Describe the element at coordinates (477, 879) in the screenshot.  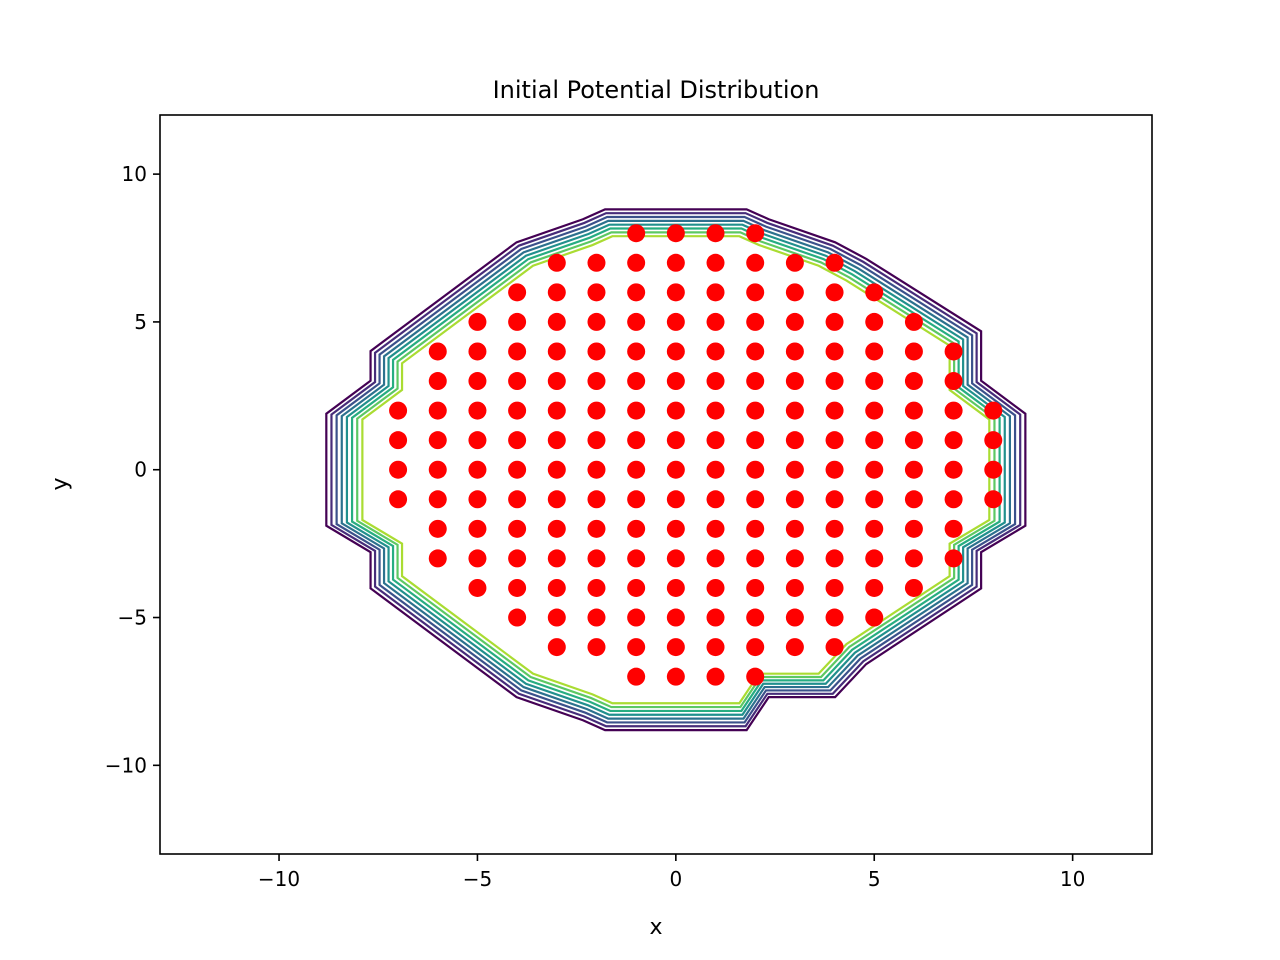
I see `x-tick-label: −5` at that location.